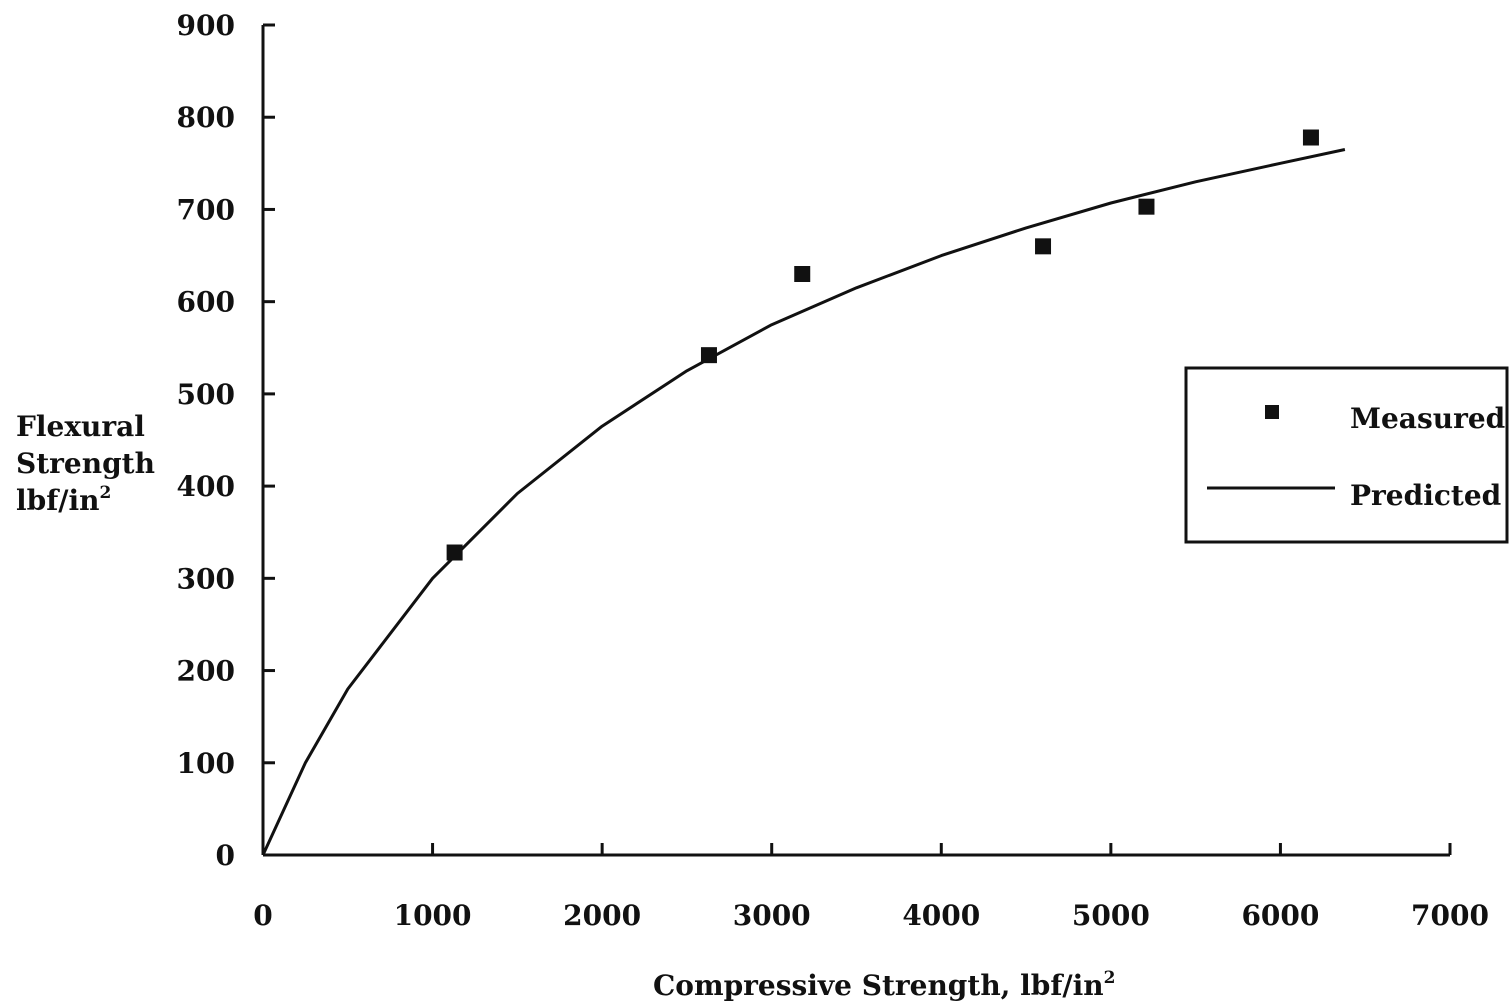 Image resolution: width=1511 pixels, height=1008 pixels. Describe the element at coordinates (1450, 915) in the screenshot. I see `x-tick-label: 7000` at that location.